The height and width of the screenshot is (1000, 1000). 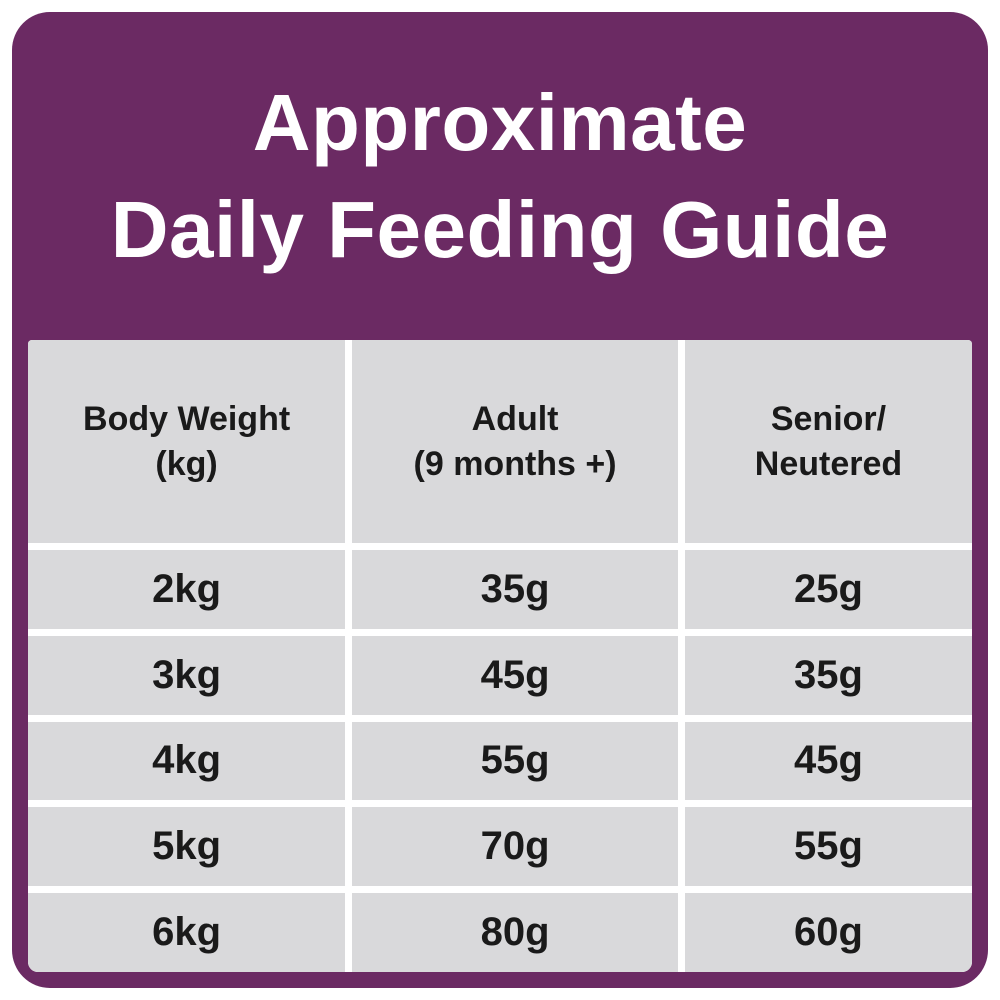 I want to click on cell-weight-row4: 5kg, so click(x=187, y=847).